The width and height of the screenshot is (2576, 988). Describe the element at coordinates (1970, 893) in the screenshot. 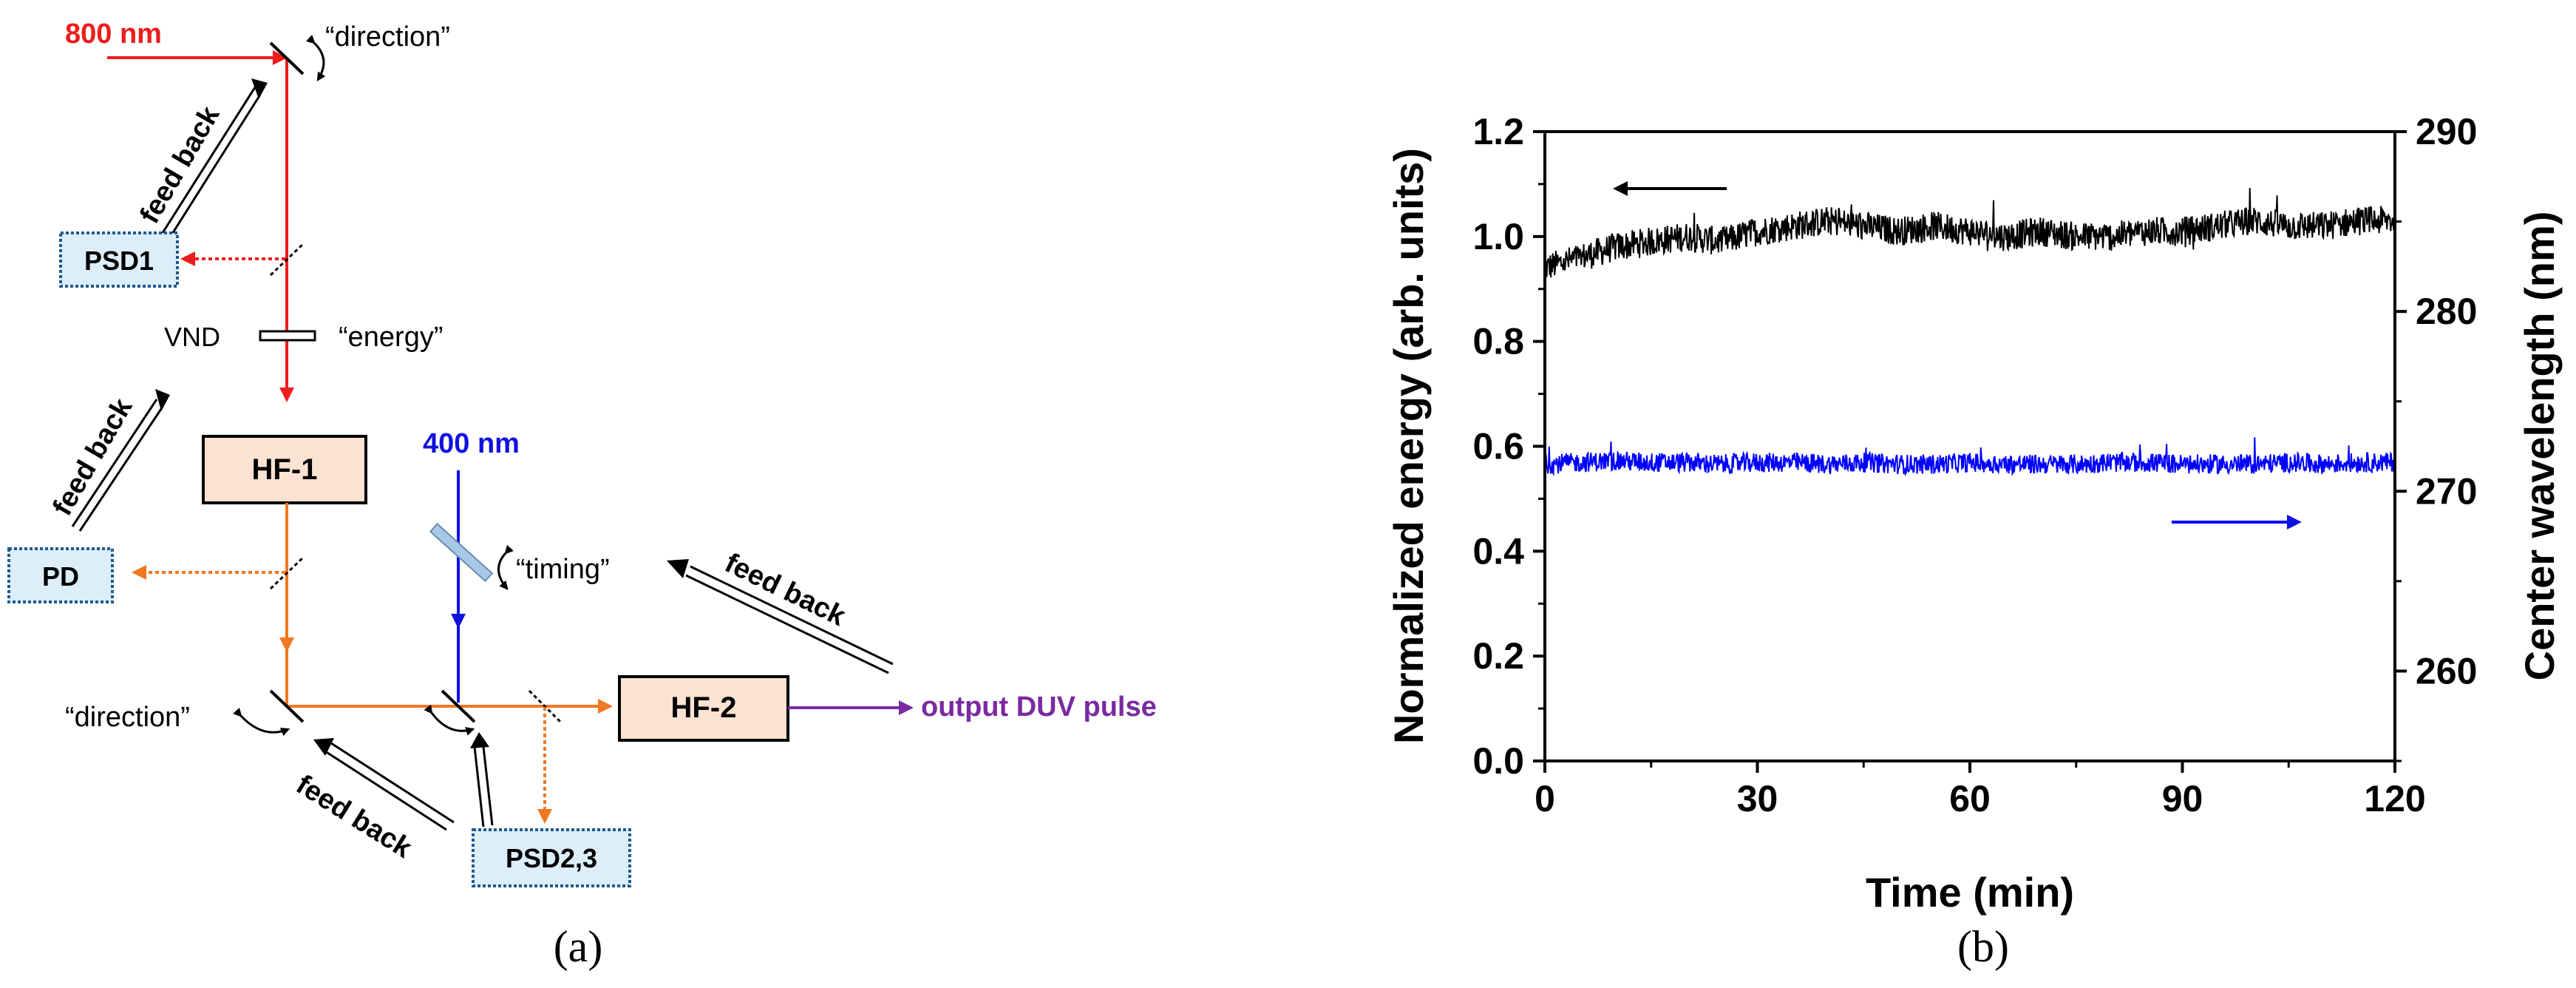

I see `x-axis-label: Time (min)` at that location.